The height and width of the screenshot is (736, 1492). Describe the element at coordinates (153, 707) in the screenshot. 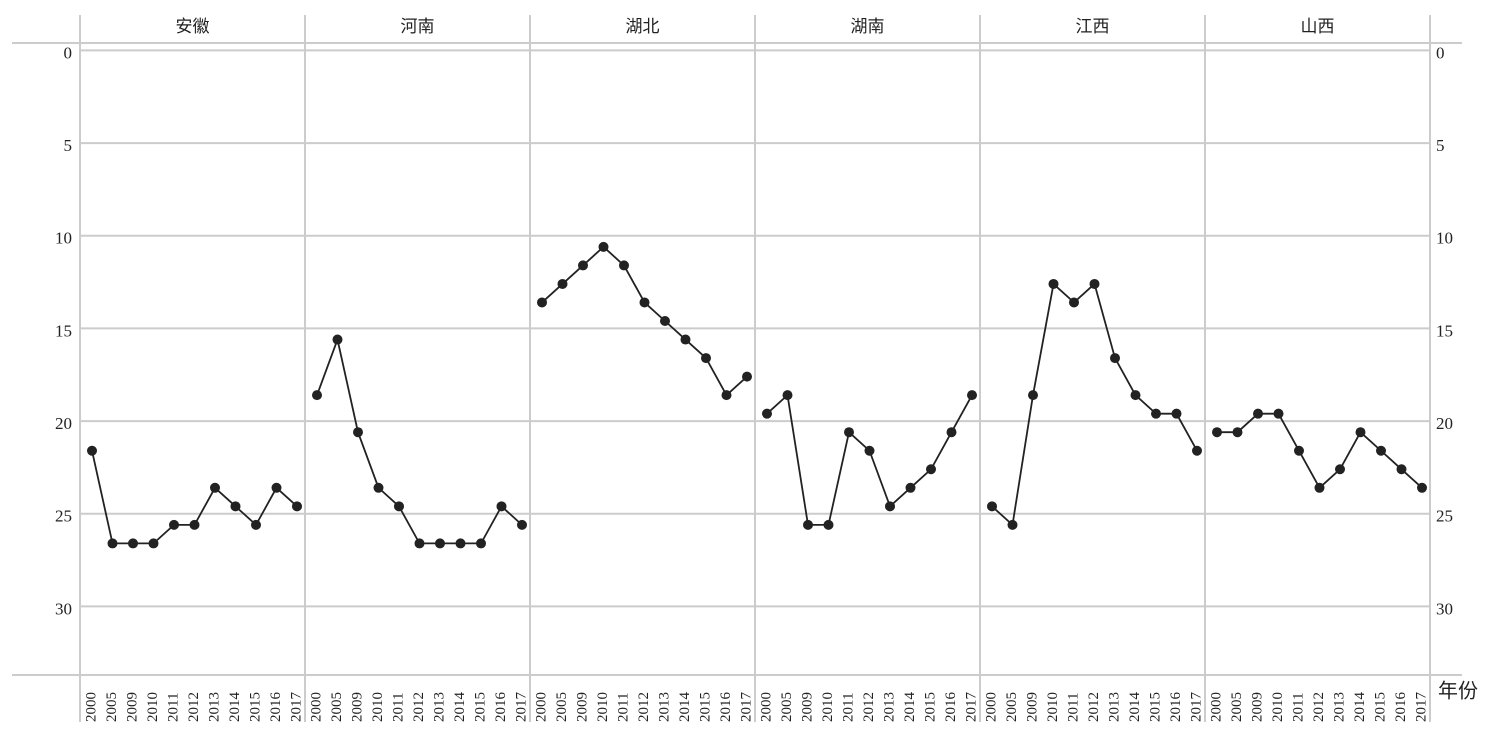

I see `x-tick-label: 2010` at that location.